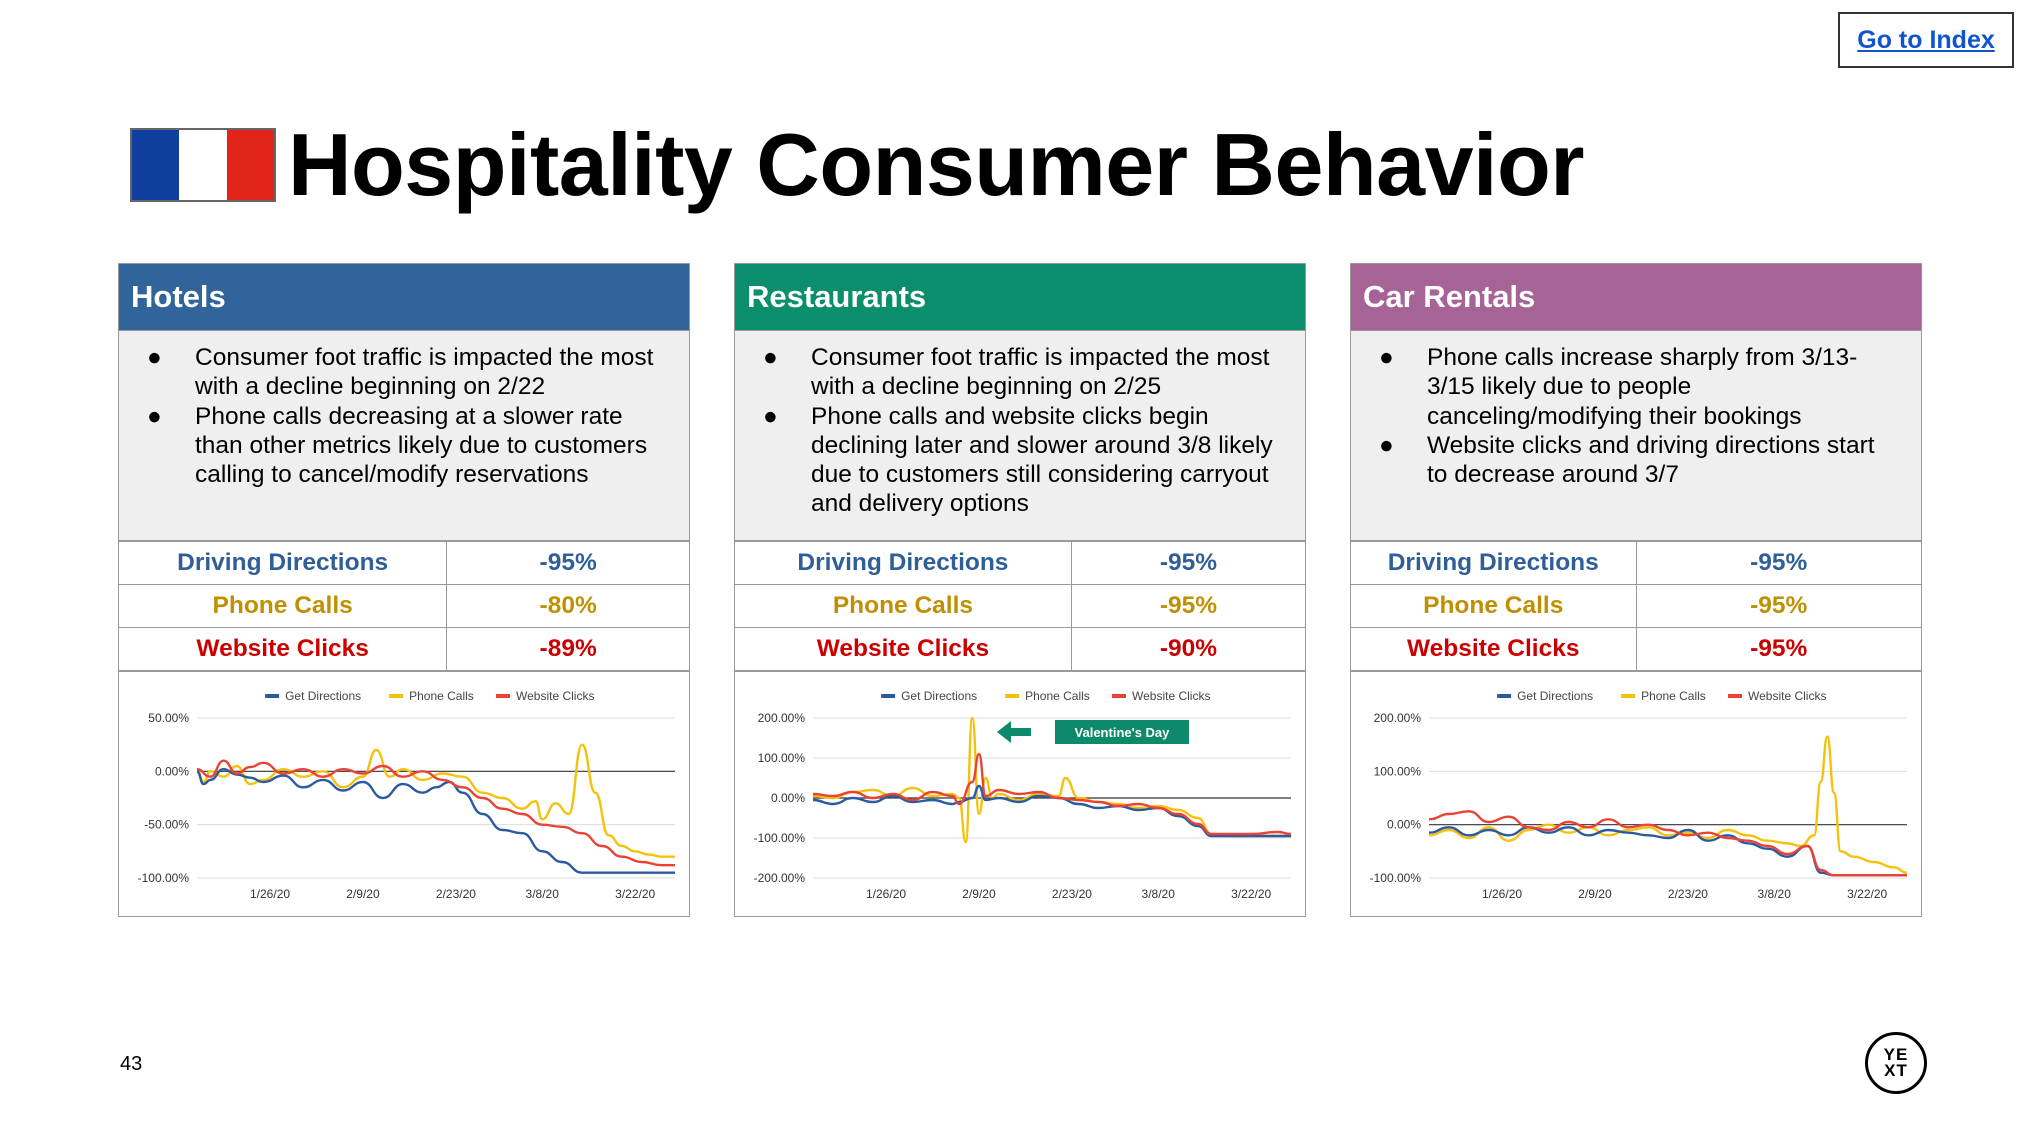 Image resolution: width=2021 pixels, height=1129 pixels. Describe the element at coordinates (403, 649) in the screenshot. I see `stats-row: Website Clicks -89%` at that location.